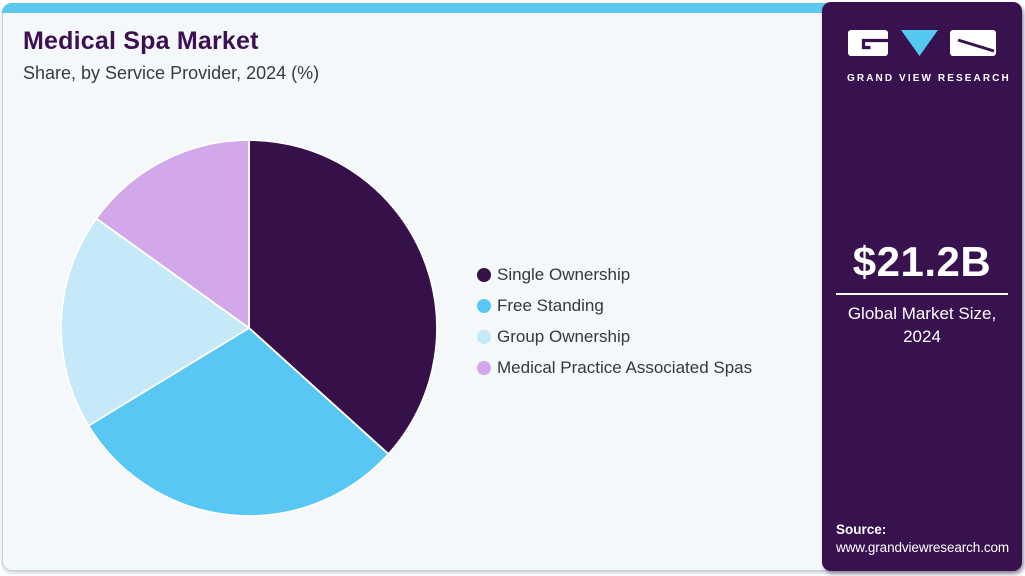 This screenshot has width=1025, height=576. I want to click on legend-label: Medical Practice Associated Spas, so click(625, 367).